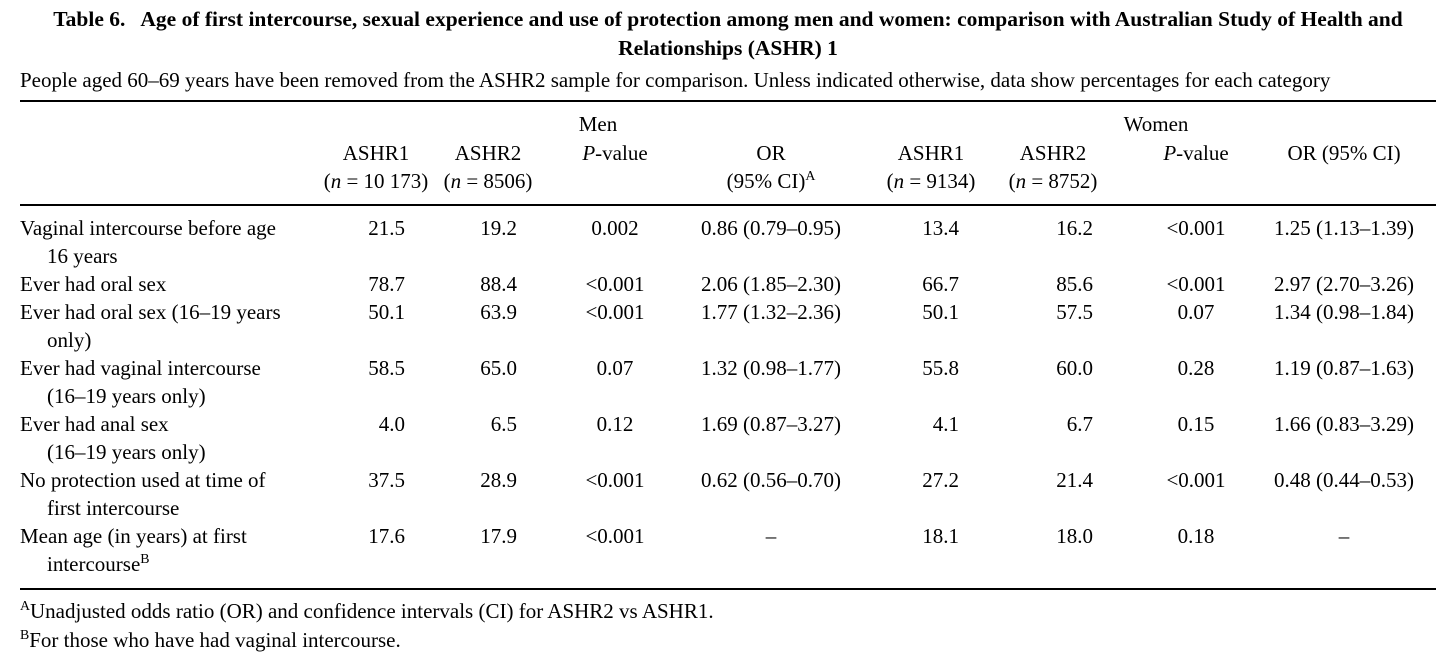  What do you see at coordinates (386, 368) in the screenshot?
I see `cell-men-ashr1: 58.5` at bounding box center [386, 368].